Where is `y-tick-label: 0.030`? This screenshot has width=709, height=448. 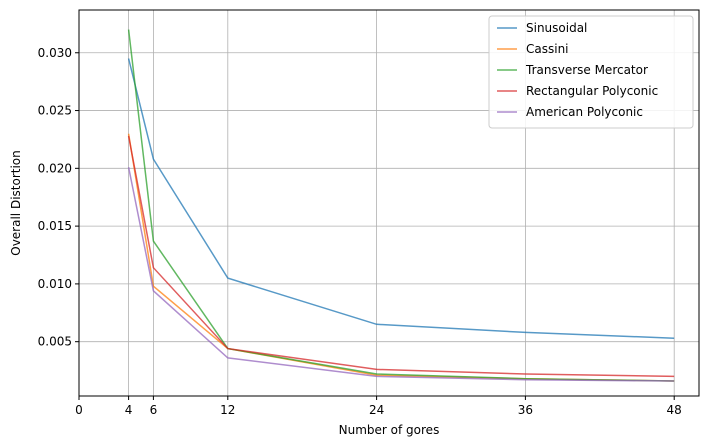
y-tick-label: 0.030 is located at coordinates (55, 53).